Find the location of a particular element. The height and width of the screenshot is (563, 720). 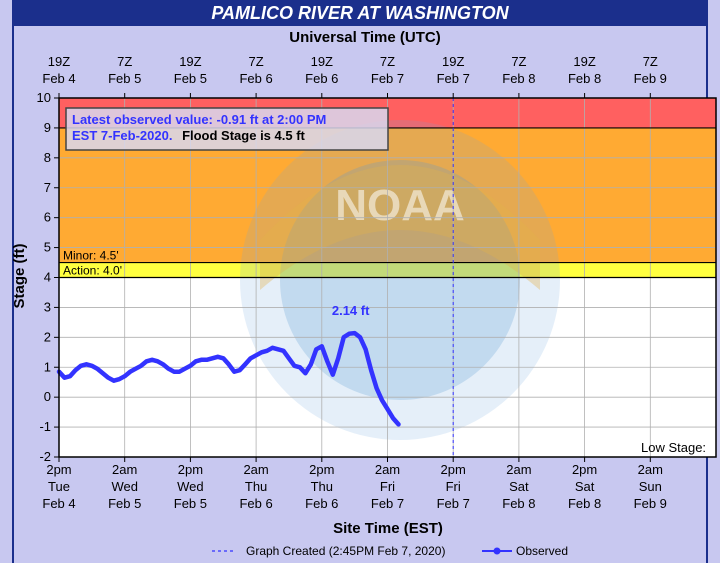

peak-label: 2.14 ft is located at coordinates (351, 310).